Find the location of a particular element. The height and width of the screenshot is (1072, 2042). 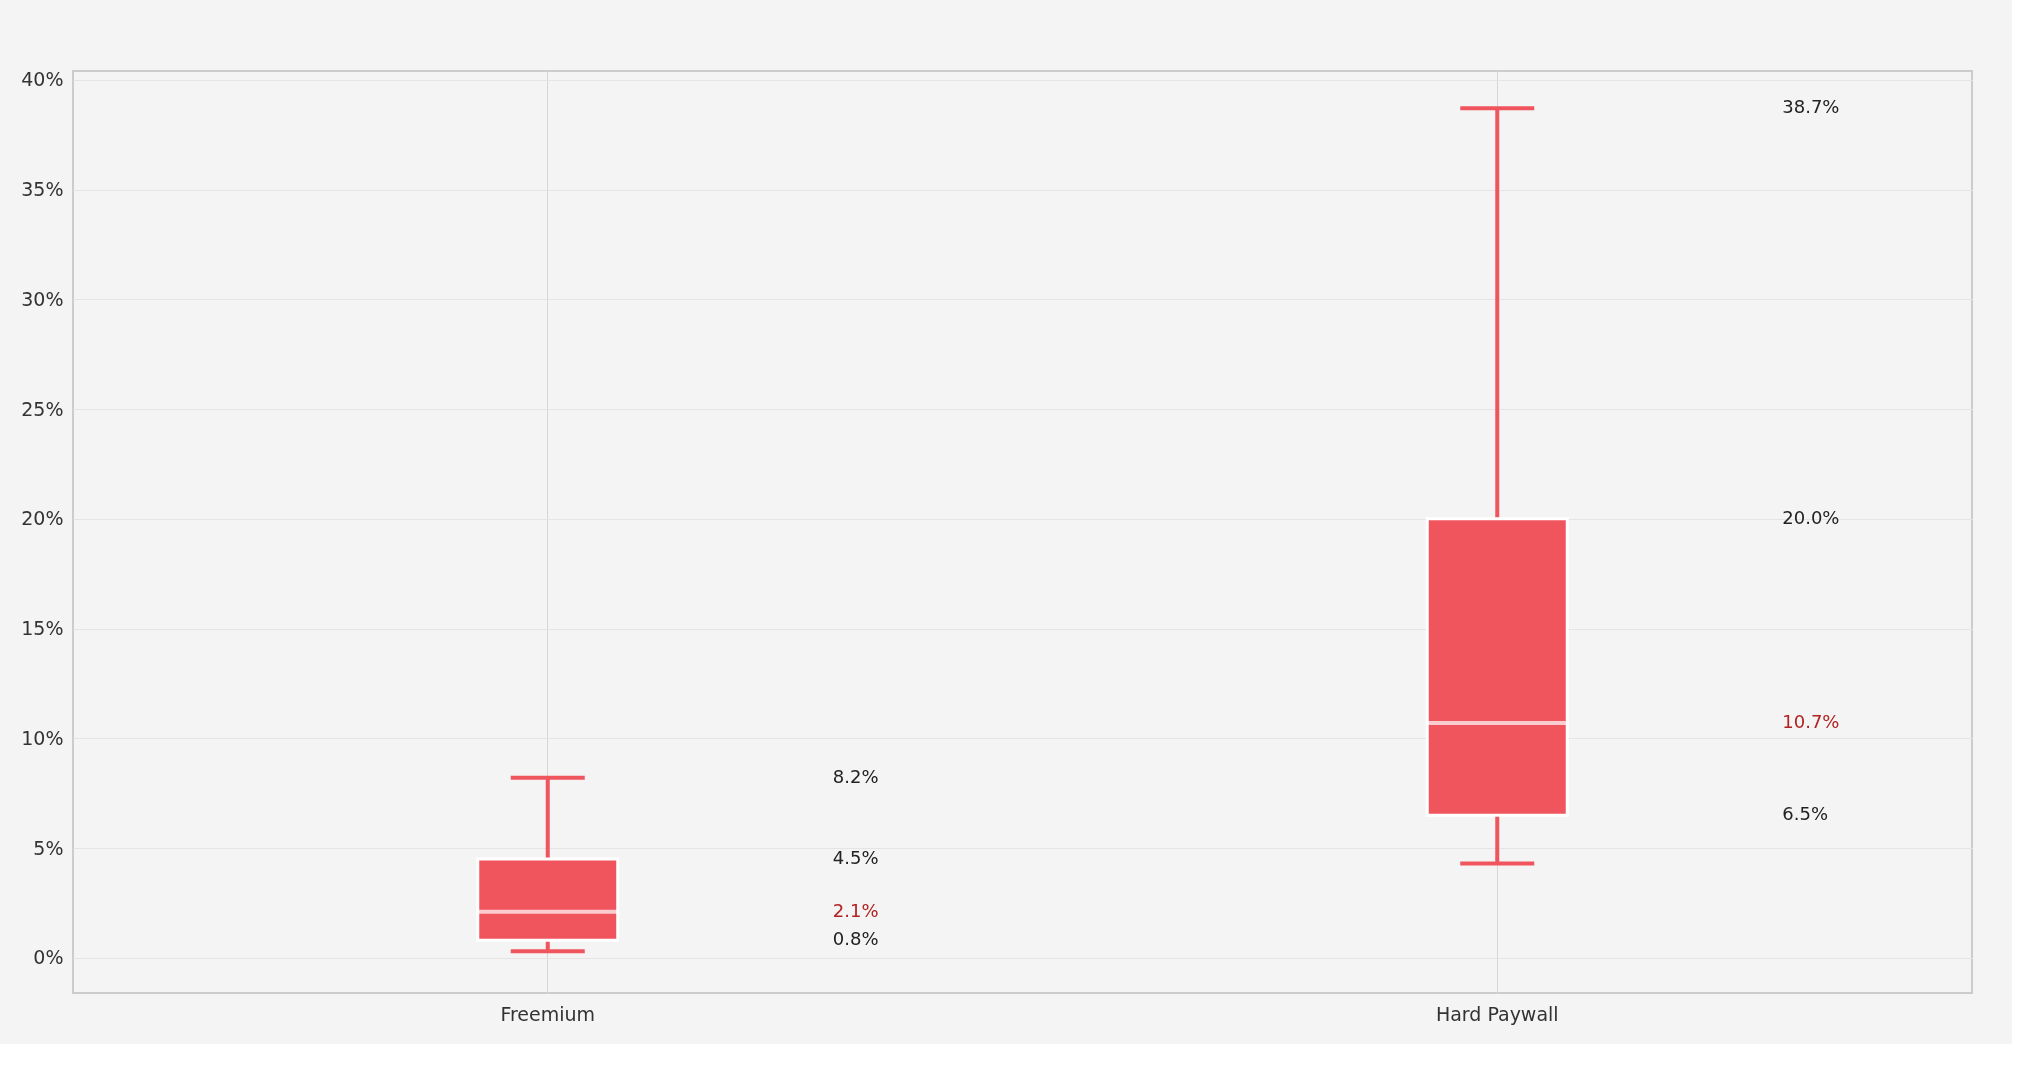

y-tick-label: 40% is located at coordinates (42, 79).